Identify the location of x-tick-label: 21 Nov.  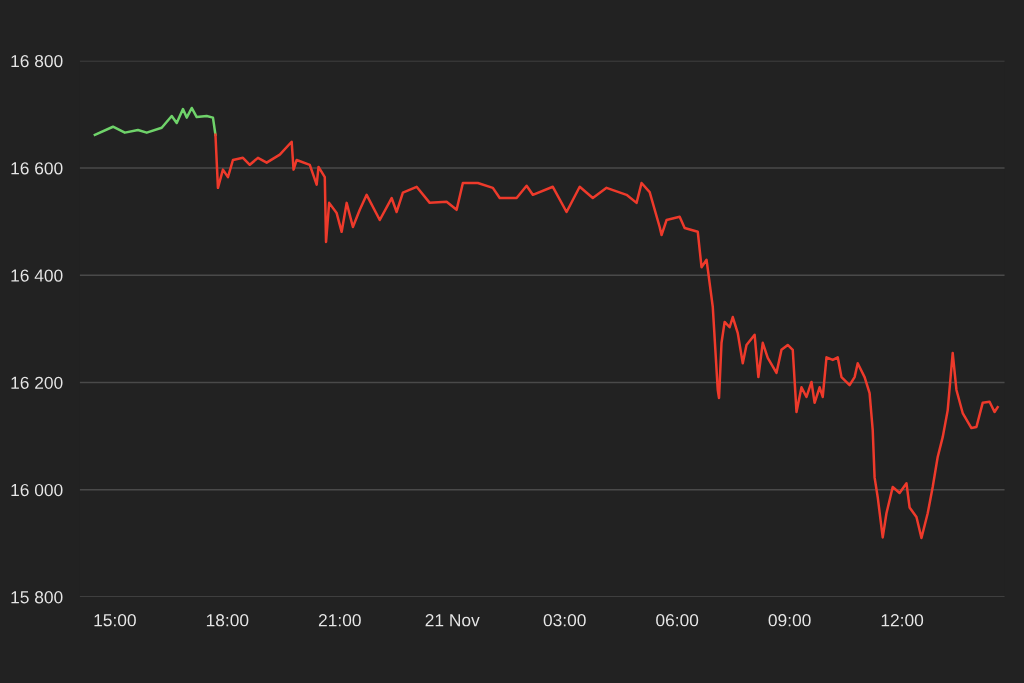
(452, 620).